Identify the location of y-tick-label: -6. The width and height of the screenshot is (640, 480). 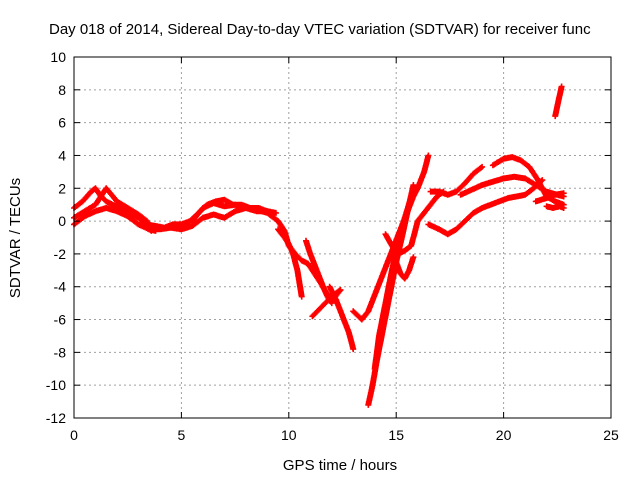
(60, 320).